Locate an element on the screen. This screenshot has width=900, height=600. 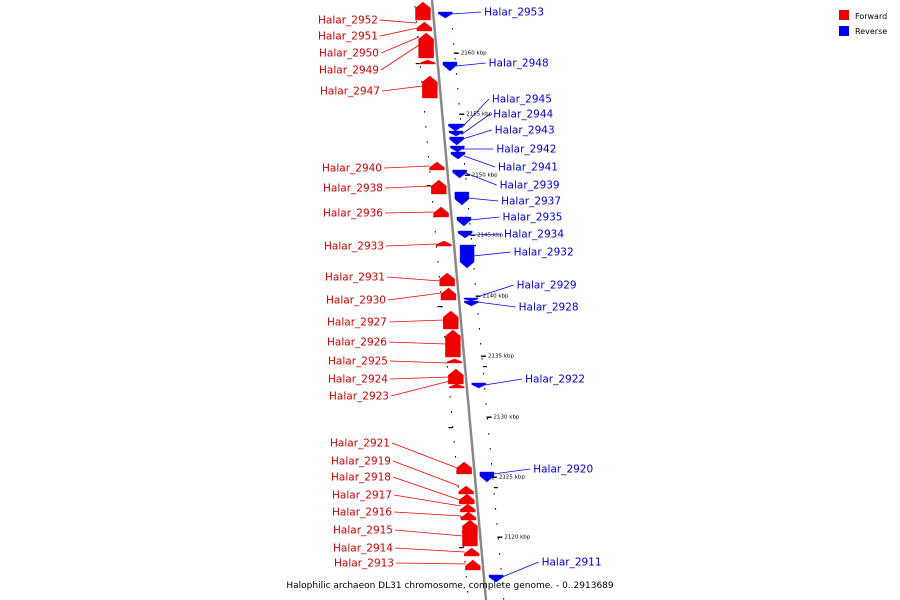
gene-halar-2948: Halar_2948 is located at coordinates (495, 65).